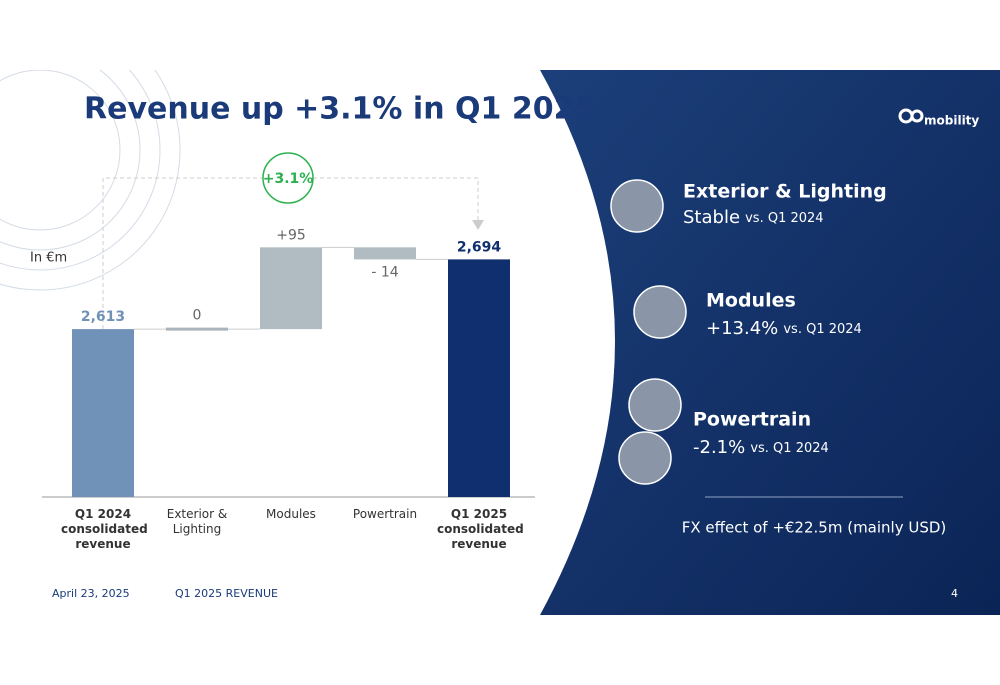 Image resolution: width=1000 pixels, height=685 pixels. What do you see at coordinates (751, 301) in the screenshot?
I see `segment-title: Modules` at bounding box center [751, 301].